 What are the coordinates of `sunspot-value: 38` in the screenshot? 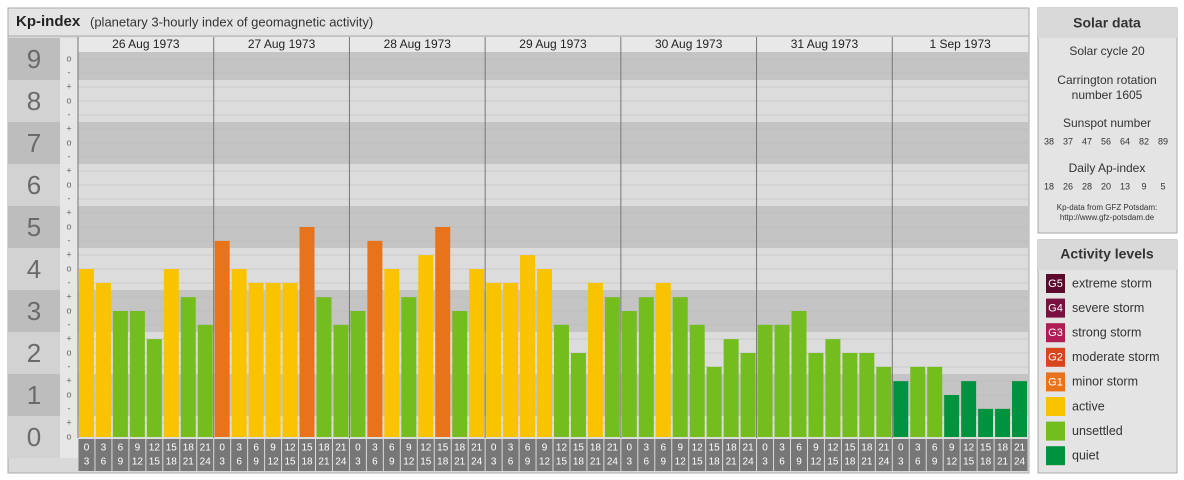 It's located at (1049, 141).